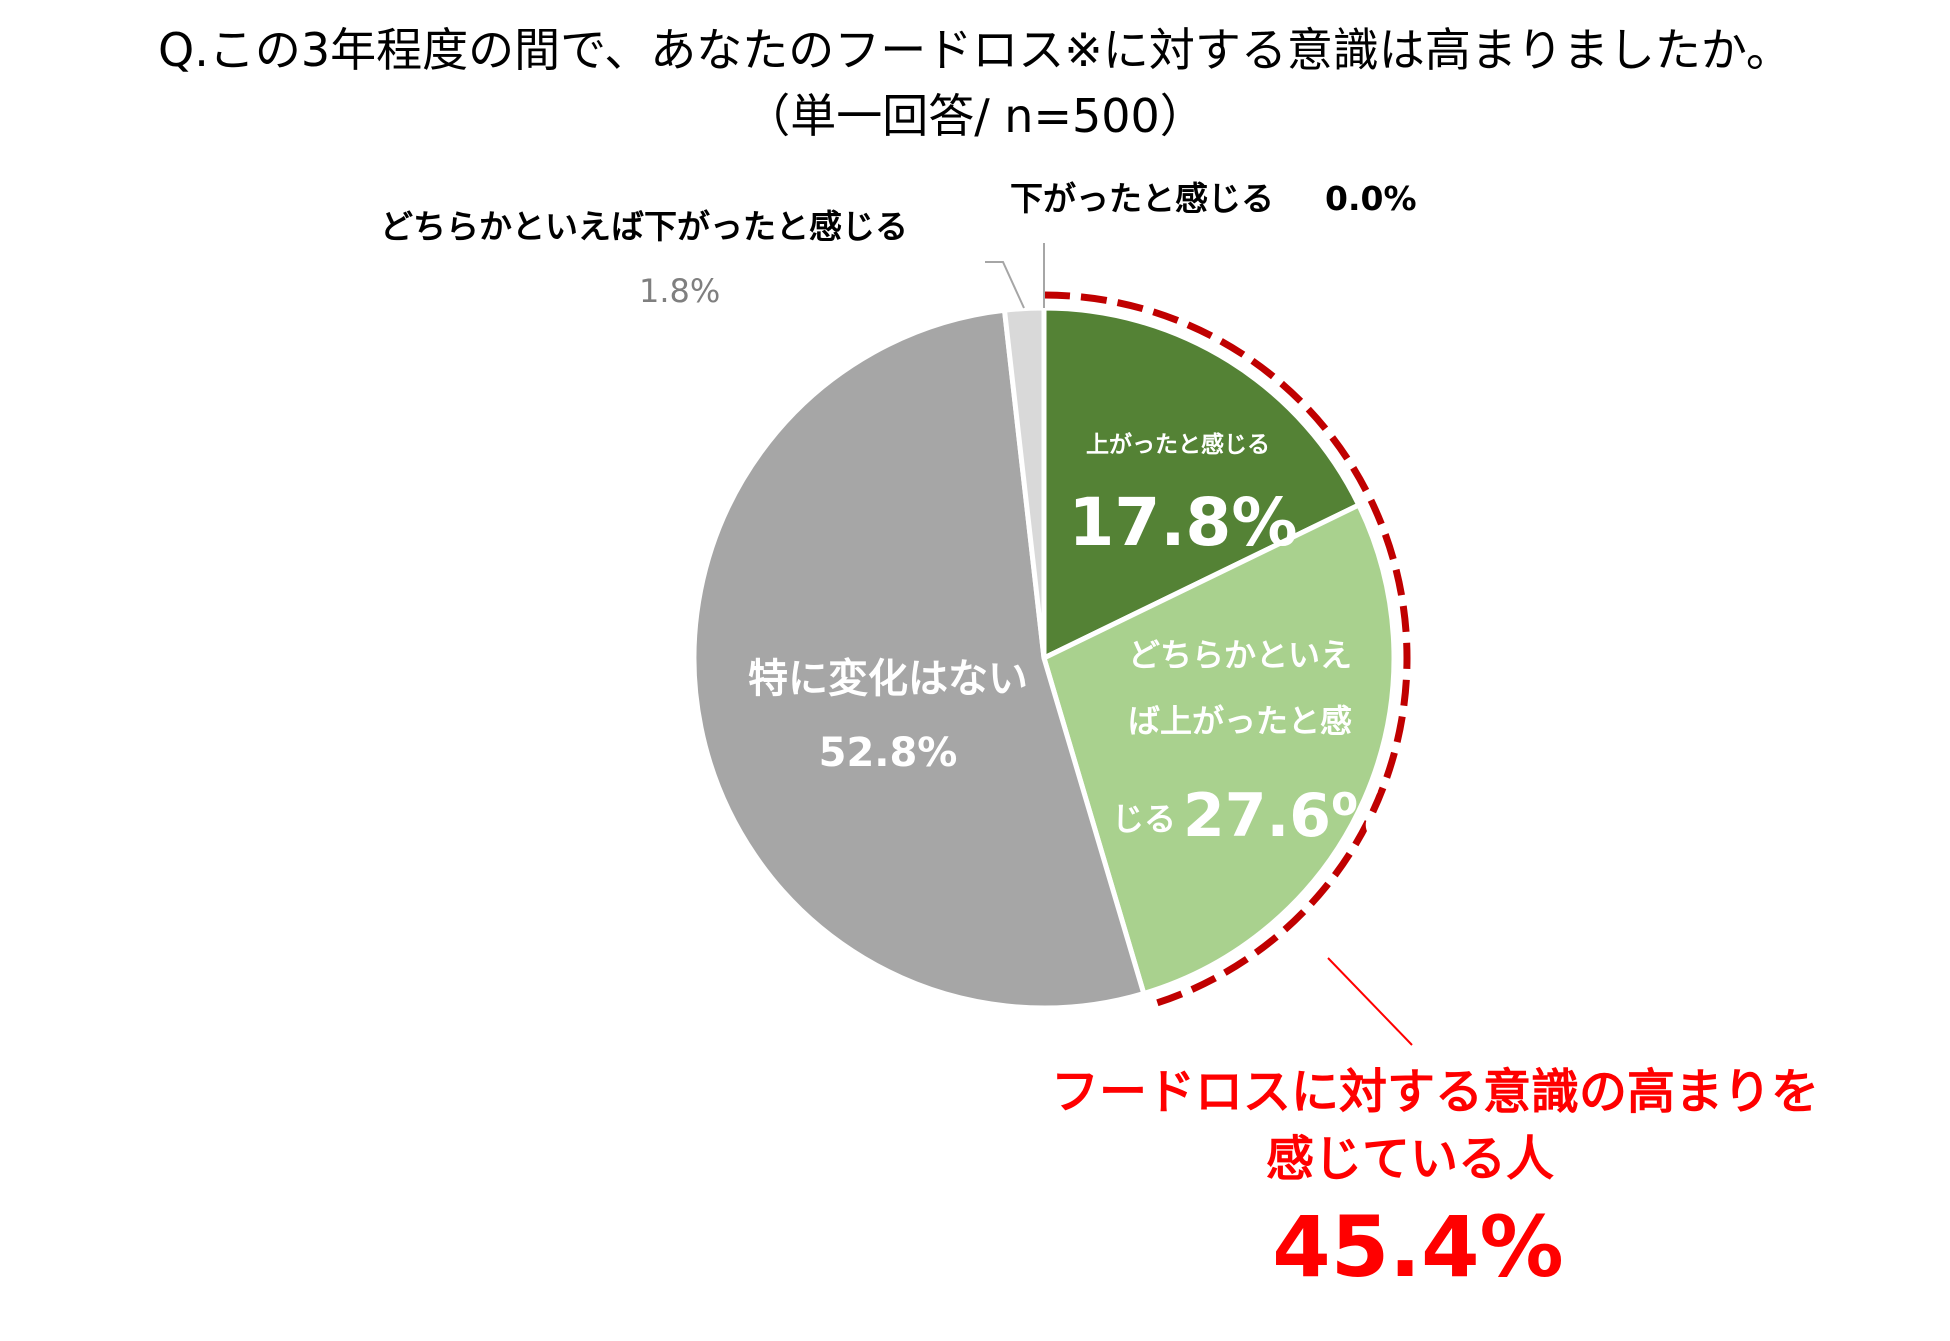 This screenshot has height=1341, width=1950. I want to click on label-somewhat-down: どちらかといえば下がったと感じる, so click(644, 226).